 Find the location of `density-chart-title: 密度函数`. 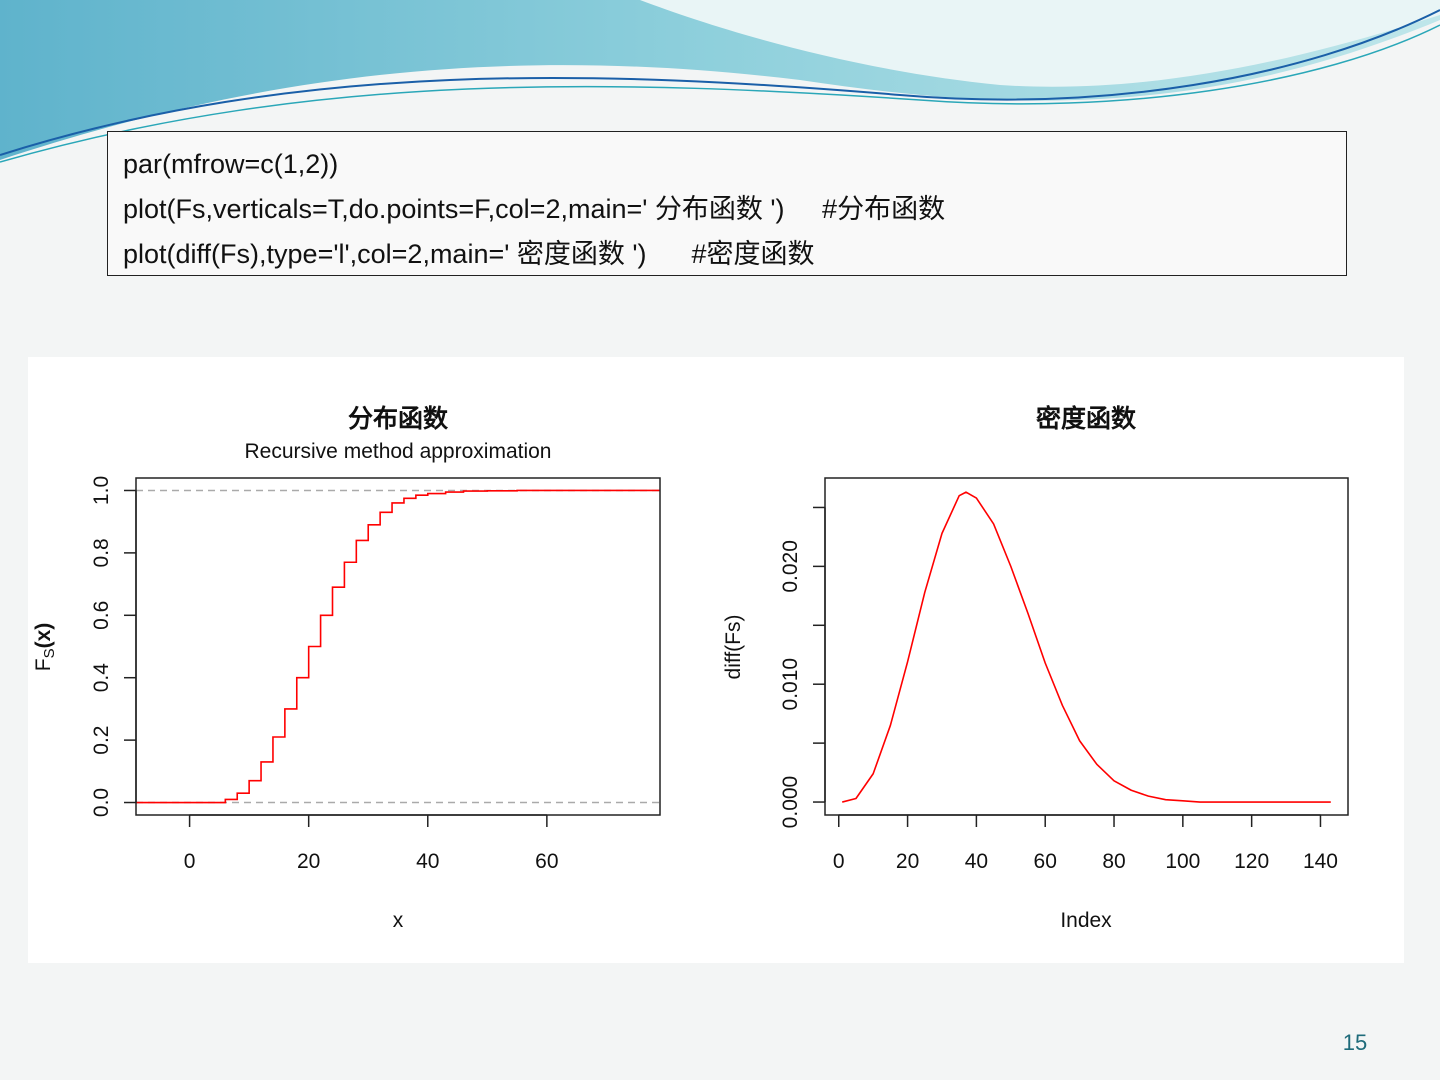

density-chart-title: 密度函数 is located at coordinates (1086, 418).